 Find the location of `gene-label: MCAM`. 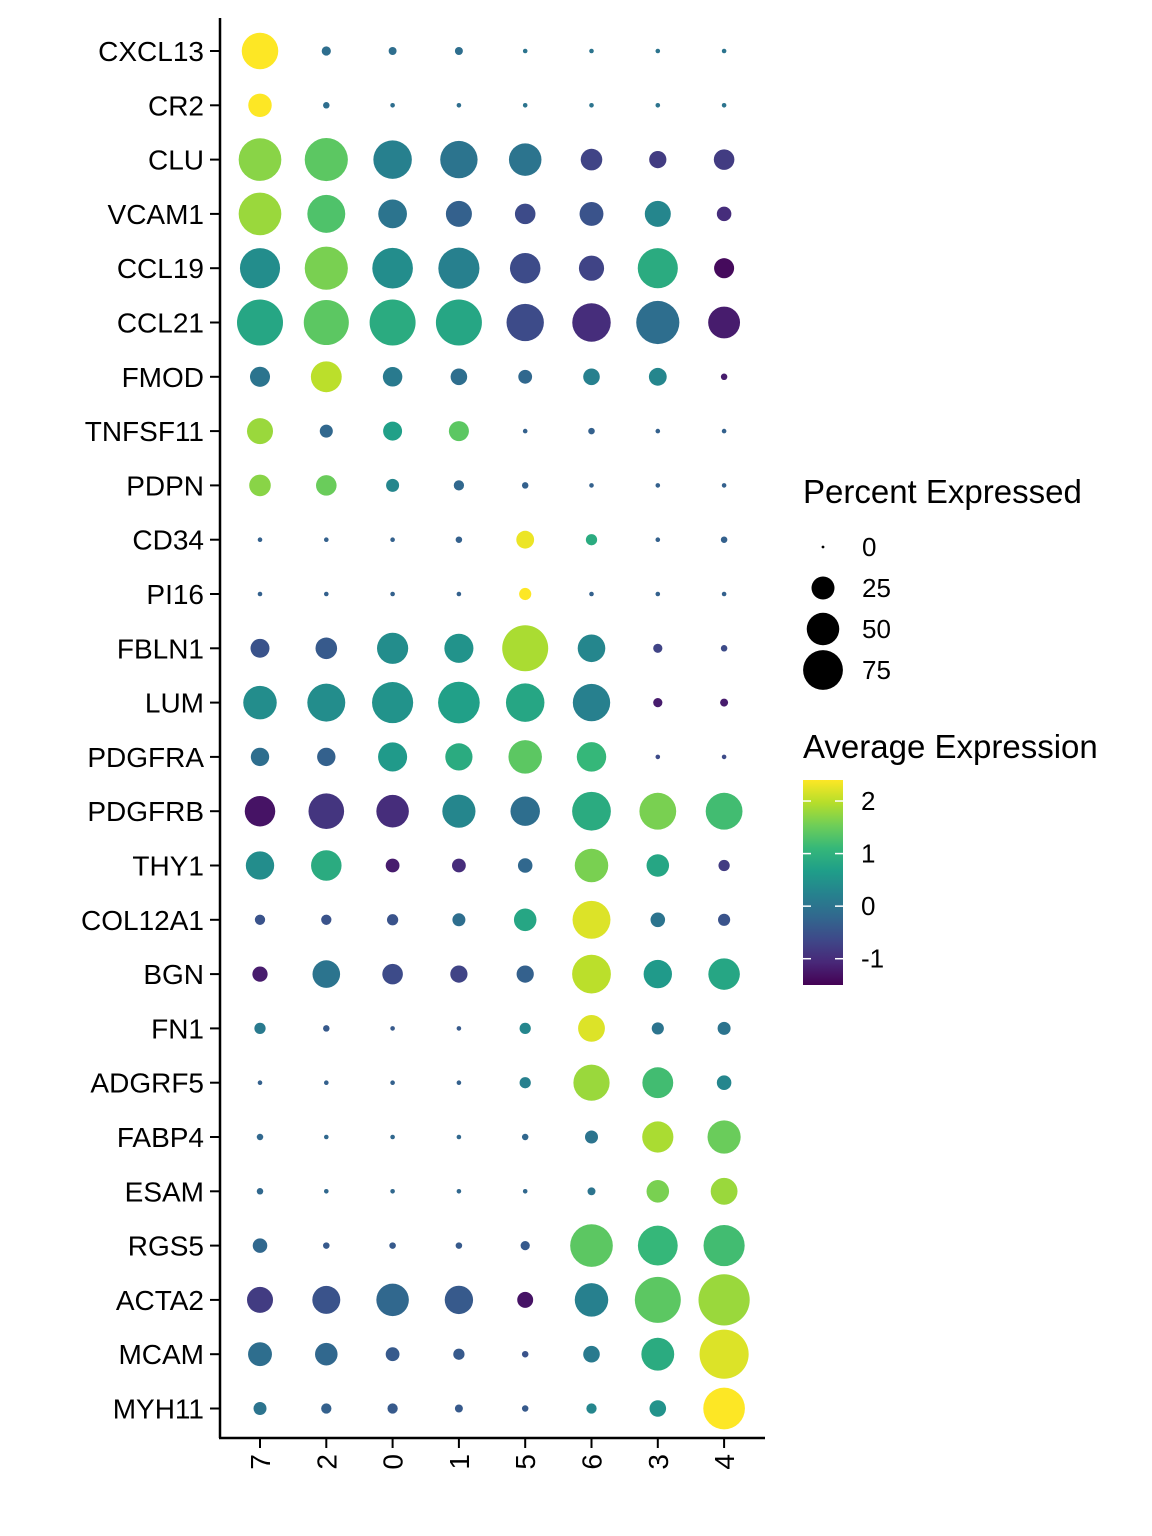

gene-label: MCAM is located at coordinates (161, 1354).